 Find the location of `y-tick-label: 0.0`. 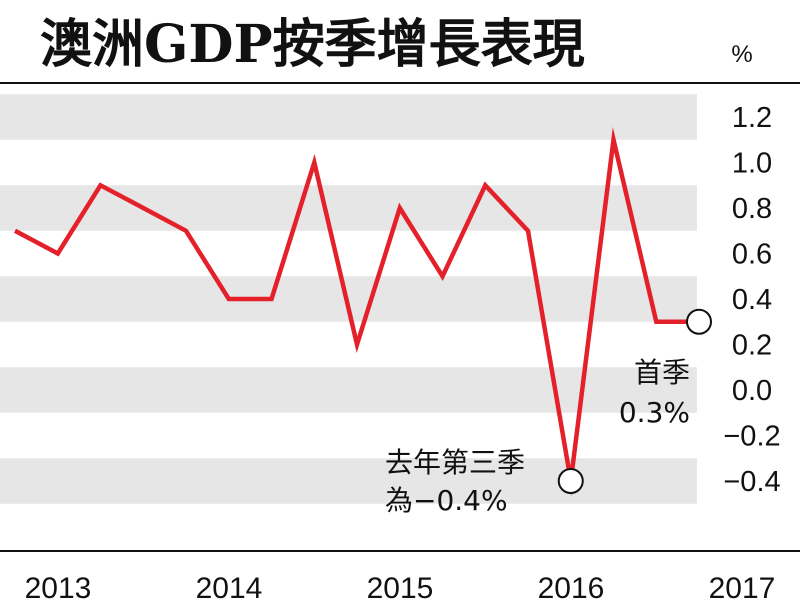

y-tick-label: 0.0 is located at coordinates (752, 391).